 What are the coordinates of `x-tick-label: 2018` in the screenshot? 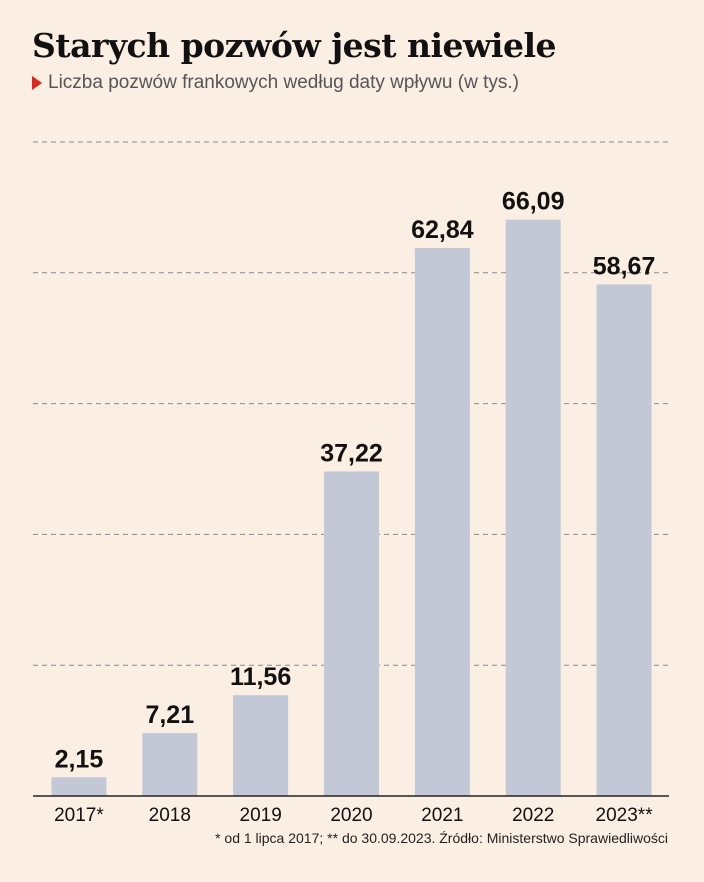 It's located at (170, 815).